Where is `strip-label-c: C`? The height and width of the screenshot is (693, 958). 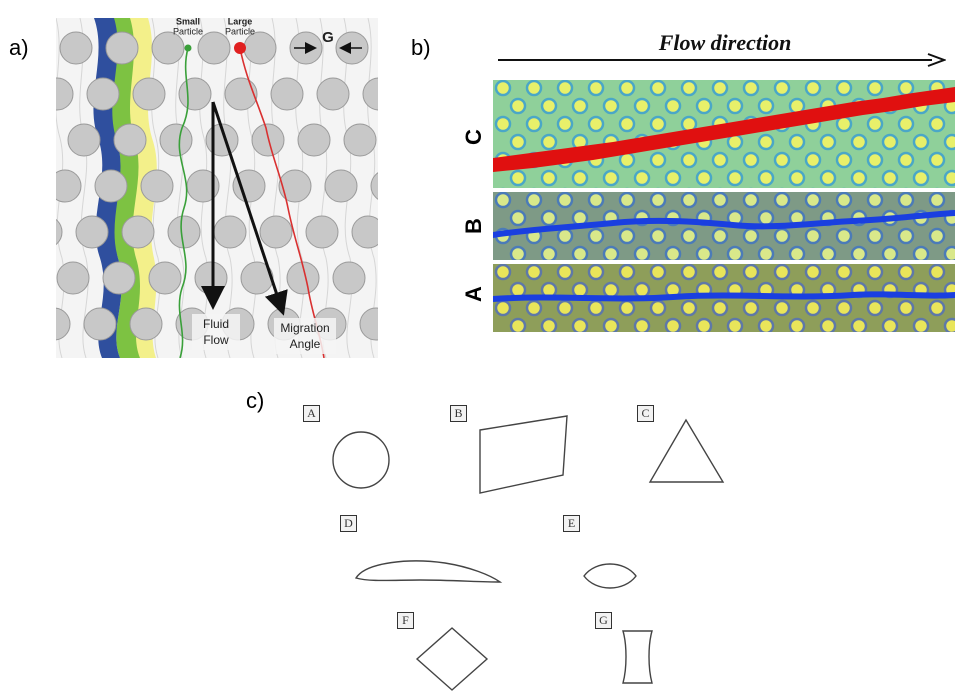
strip-label-c: C is located at coordinates (473, 137).